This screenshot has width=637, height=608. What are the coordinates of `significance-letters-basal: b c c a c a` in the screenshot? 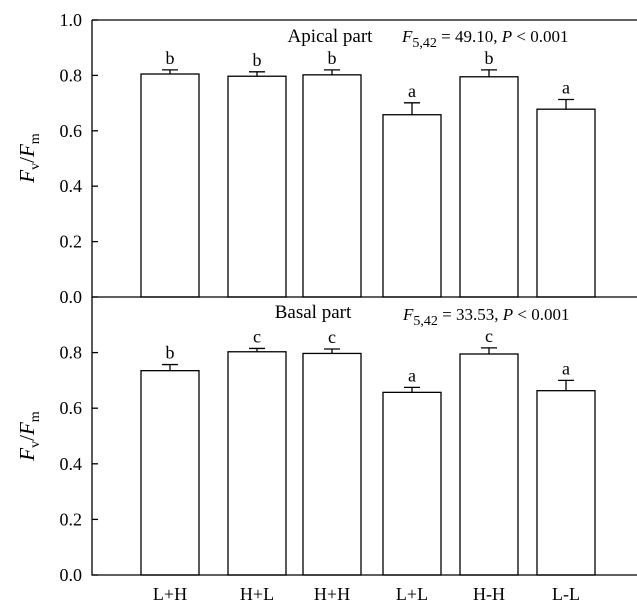 It's located at (368, 355).